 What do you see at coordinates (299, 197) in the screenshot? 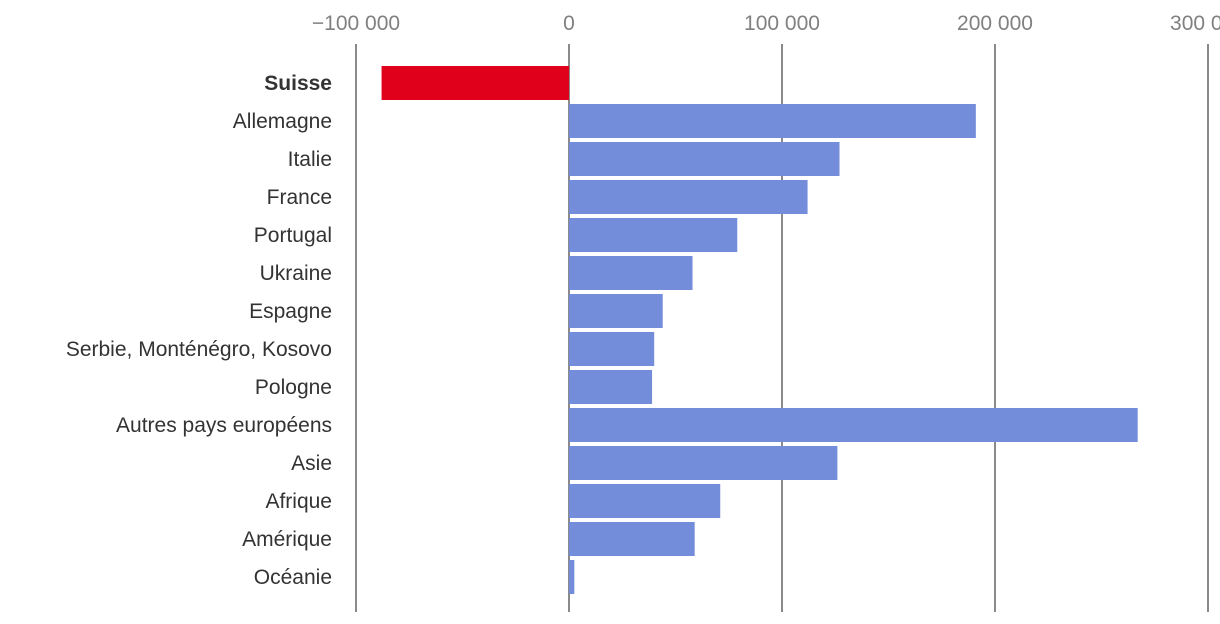
I see `category-label-france: France` at bounding box center [299, 197].